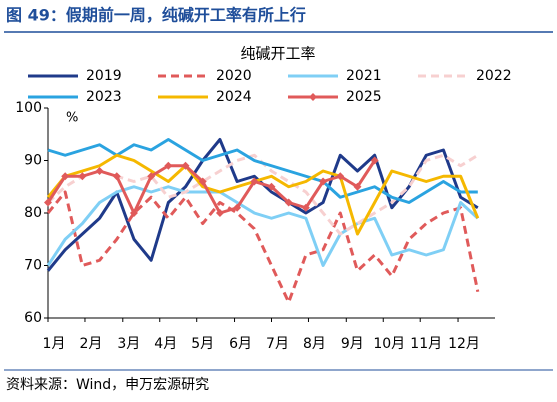  Describe the element at coordinates (104, 76) in the screenshot. I see `legend-label: 2019` at that location.